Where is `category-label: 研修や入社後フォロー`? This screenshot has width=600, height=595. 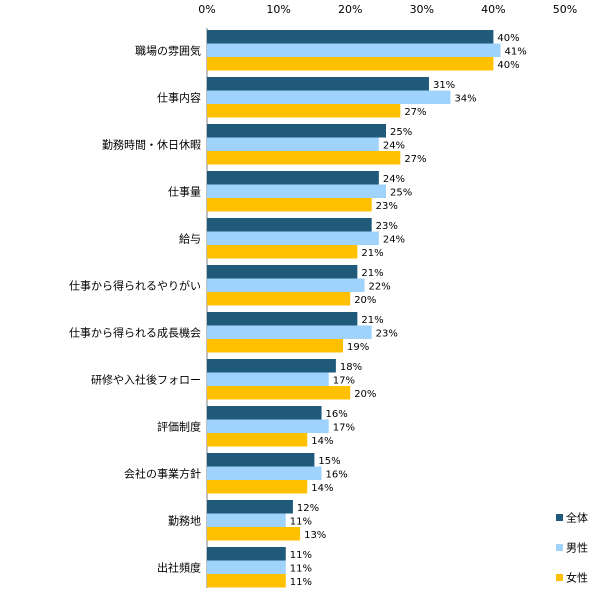
category-label: 研修や入社後フォロー is located at coordinates (146, 379).